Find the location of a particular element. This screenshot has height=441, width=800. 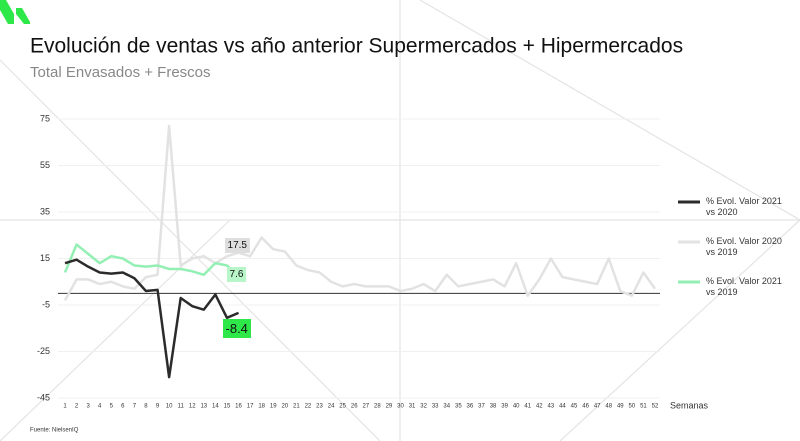

x-tick-label: 35 is located at coordinates (458, 407).